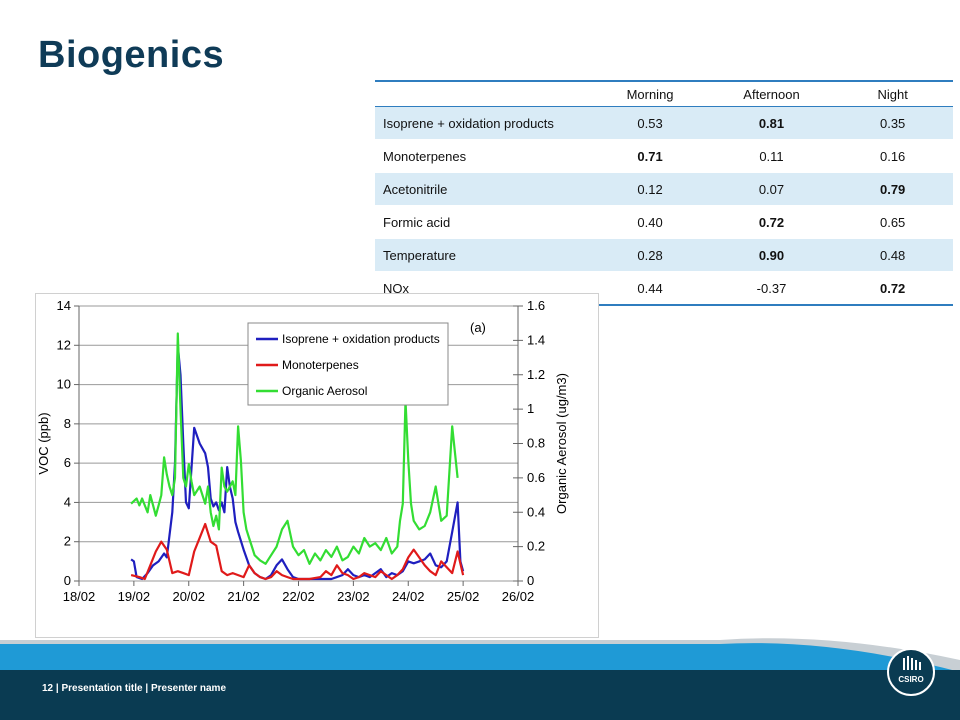 Image resolution: width=960 pixels, height=720 pixels. I want to click on table-row-label: Temperature, so click(482, 255).